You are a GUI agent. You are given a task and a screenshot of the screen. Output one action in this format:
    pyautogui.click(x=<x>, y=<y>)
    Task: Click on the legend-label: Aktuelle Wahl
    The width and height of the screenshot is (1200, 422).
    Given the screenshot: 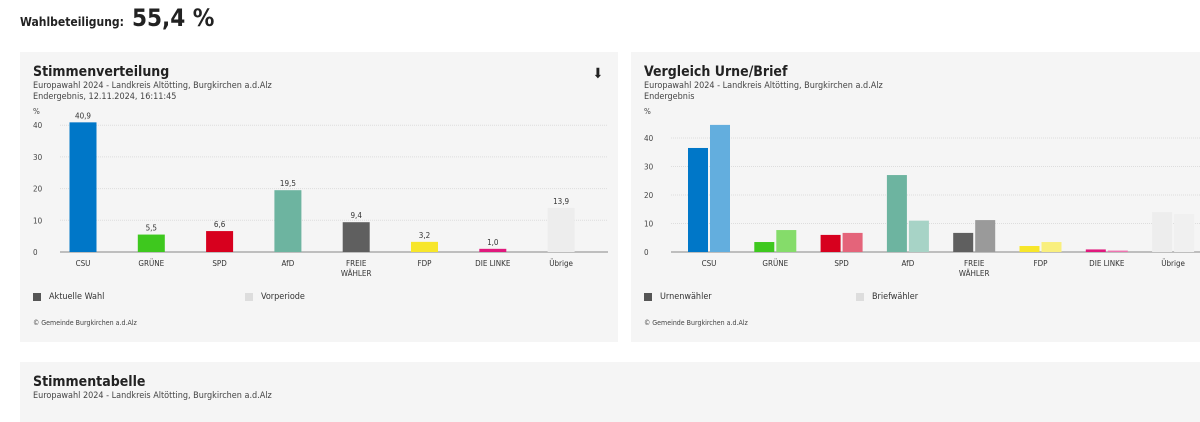 What is the action you would take?
    pyautogui.click(x=77, y=297)
    